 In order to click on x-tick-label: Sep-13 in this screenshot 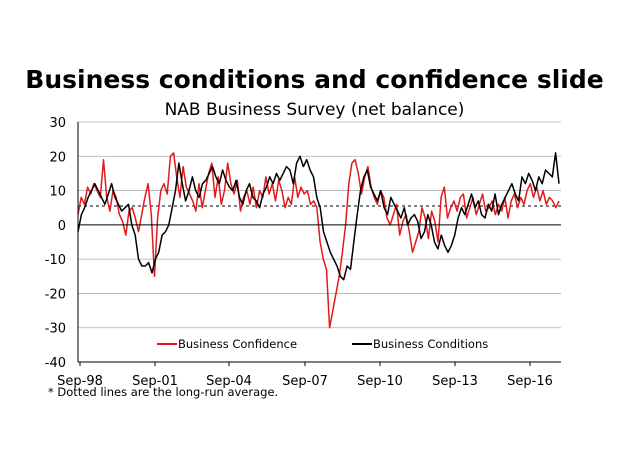, I will do `click(455, 381)`.